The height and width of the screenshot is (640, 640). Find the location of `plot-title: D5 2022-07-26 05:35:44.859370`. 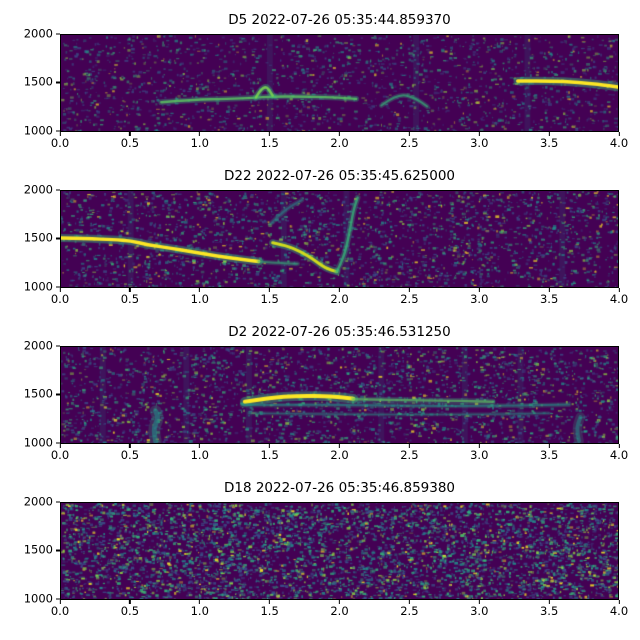

plot-title: D5 2022-07-26 05:35:44.859370 is located at coordinates (339, 20).